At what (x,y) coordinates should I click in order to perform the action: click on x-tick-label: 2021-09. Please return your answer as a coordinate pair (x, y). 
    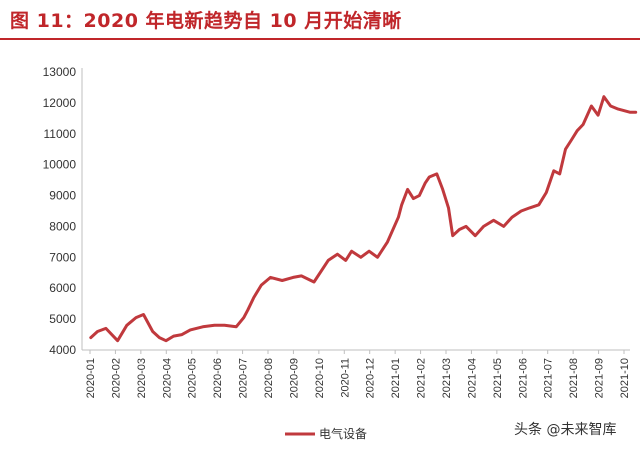
    Looking at the image, I should click on (600, 378).